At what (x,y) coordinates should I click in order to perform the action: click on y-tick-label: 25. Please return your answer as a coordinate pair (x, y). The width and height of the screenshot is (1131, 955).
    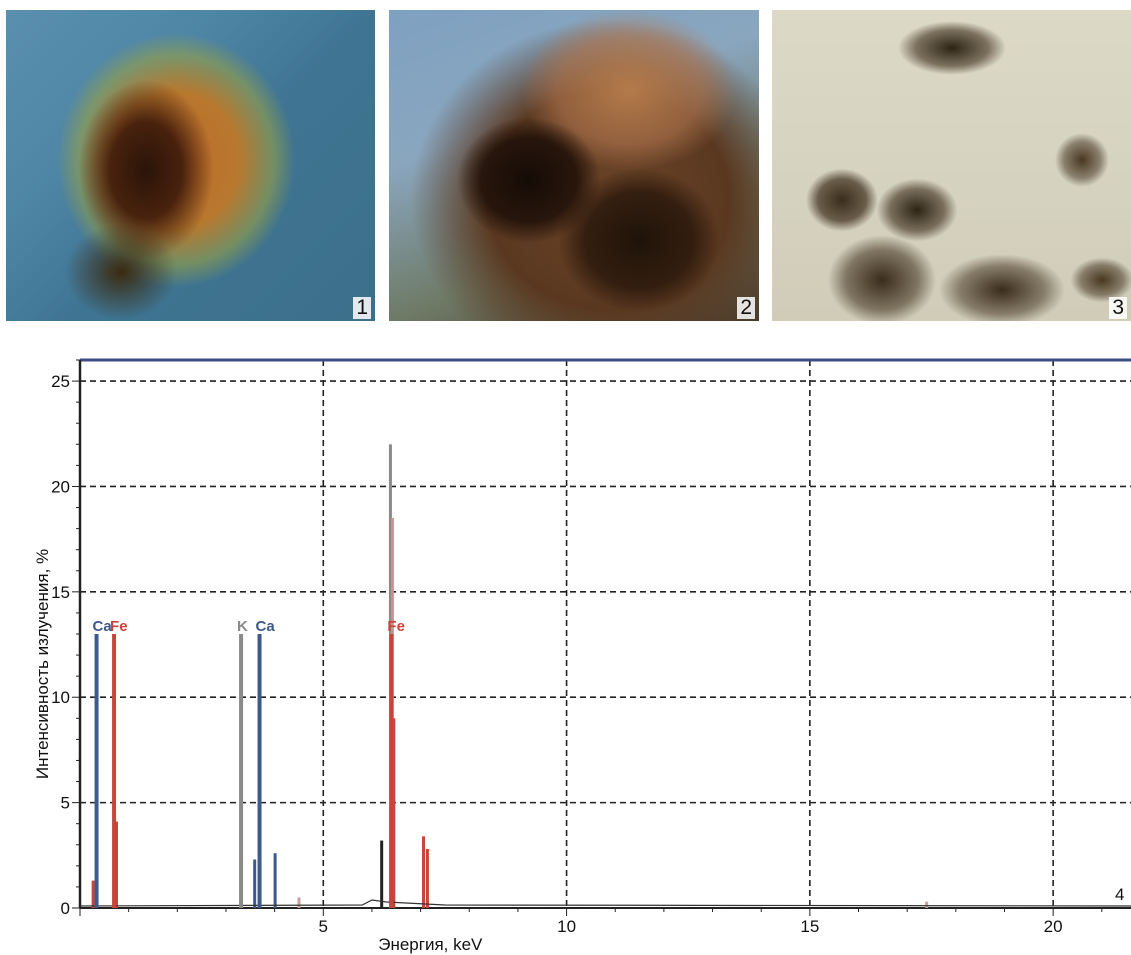
    Looking at the image, I should click on (60, 381).